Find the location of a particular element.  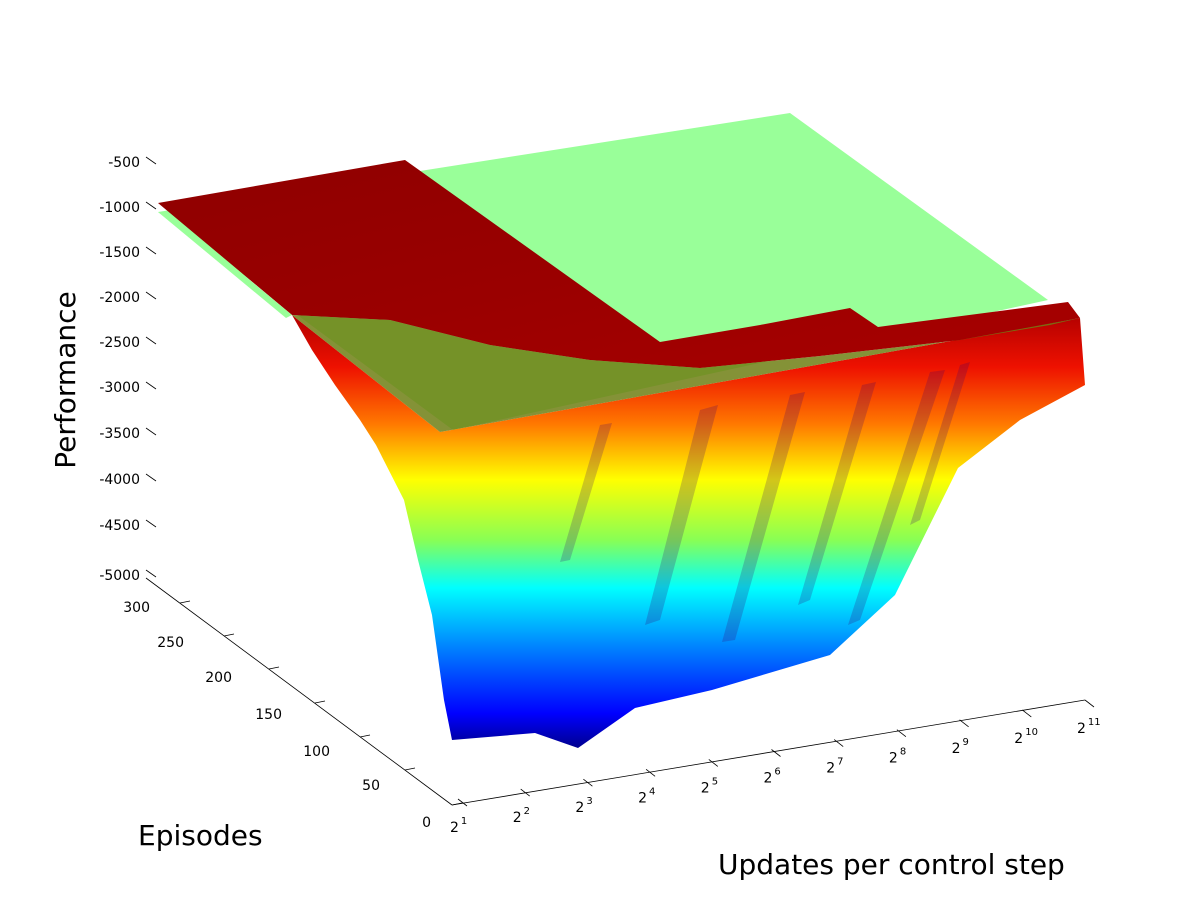

y-tick-label: 150 is located at coordinates (268, 715).